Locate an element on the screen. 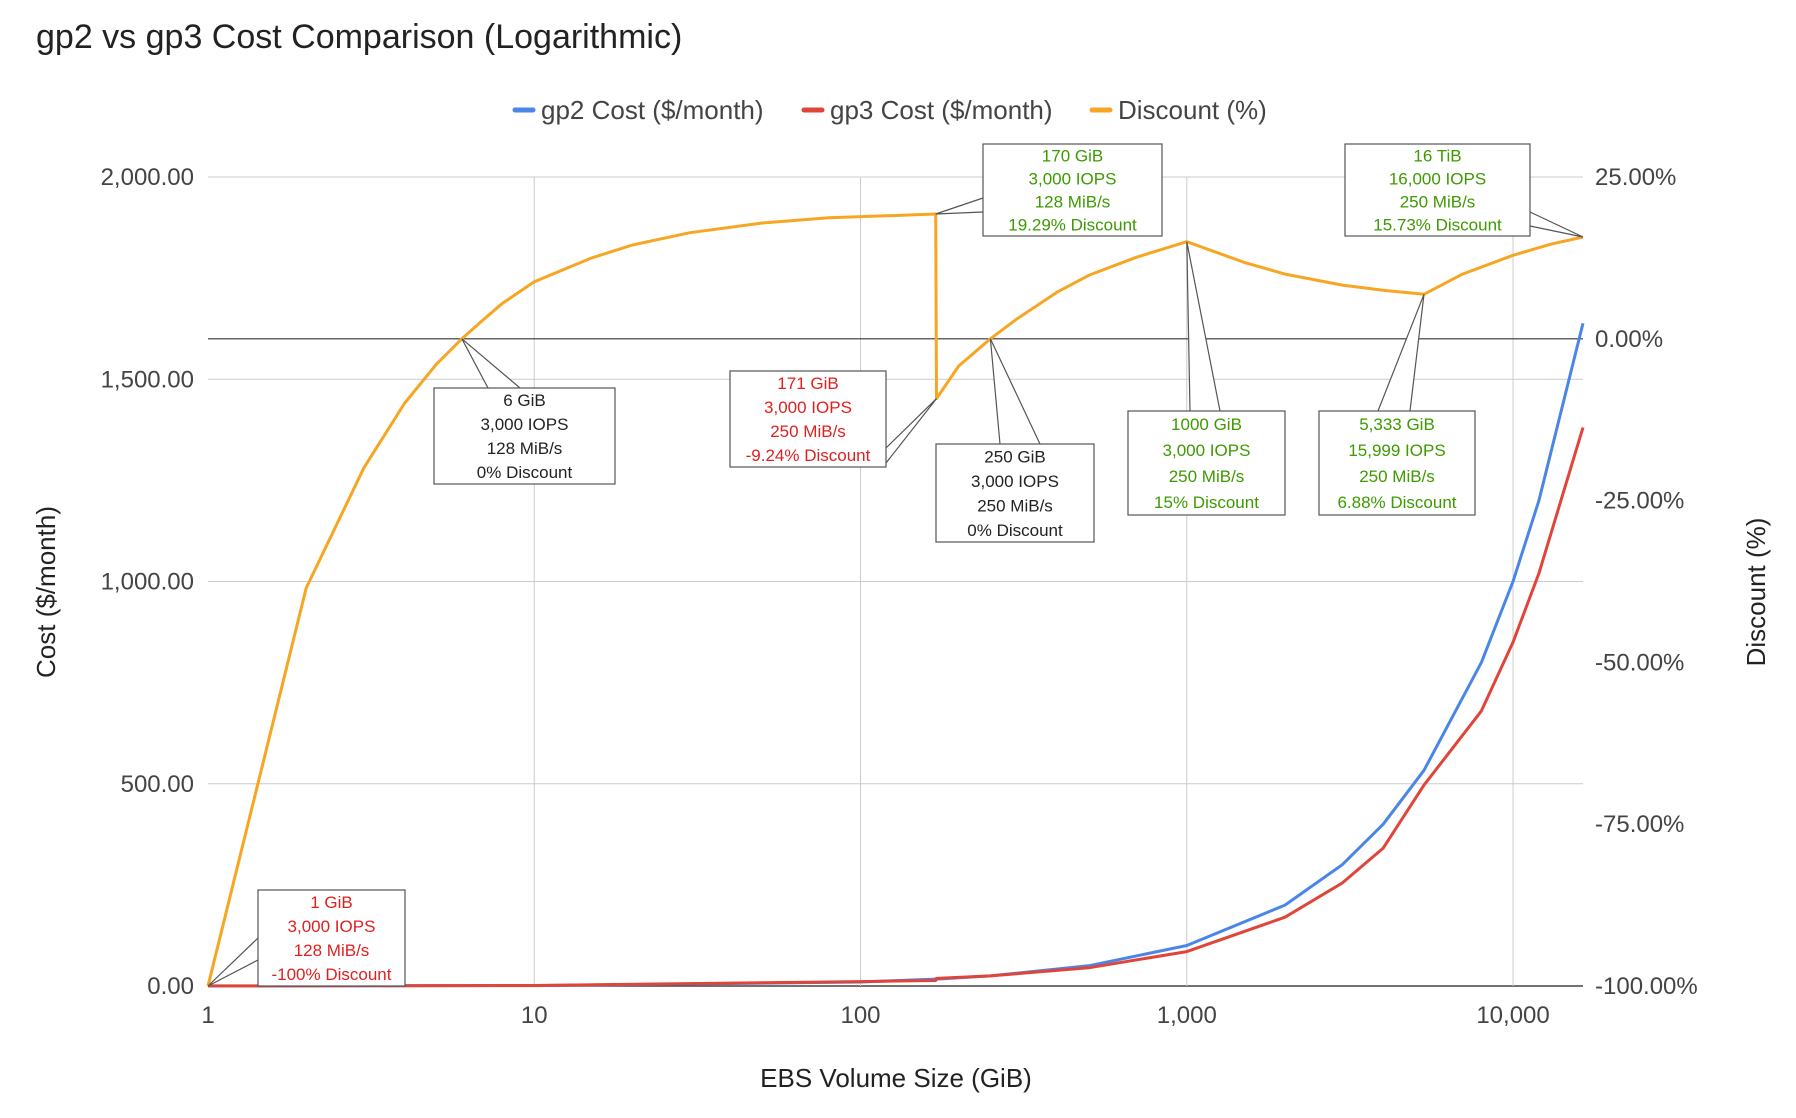  annotation-callout: 1000 GiB 3,000 IOPS 250 MiB/s 15% Discount is located at coordinates (1206, 378).